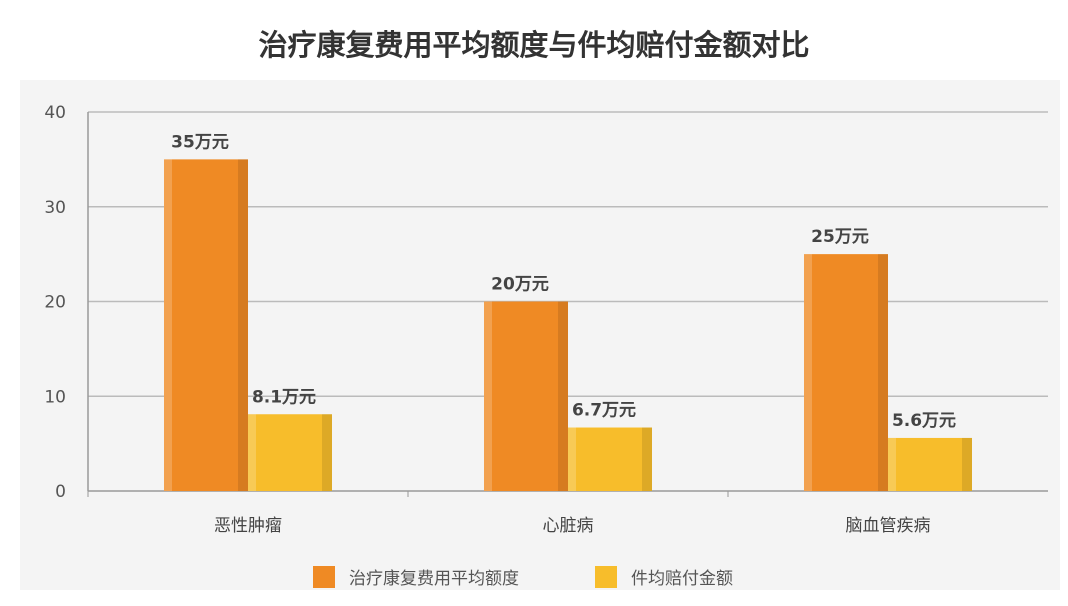 The image size is (1068, 606). Describe the element at coordinates (840, 237) in the screenshot. I see `data-label: 25万元` at that location.